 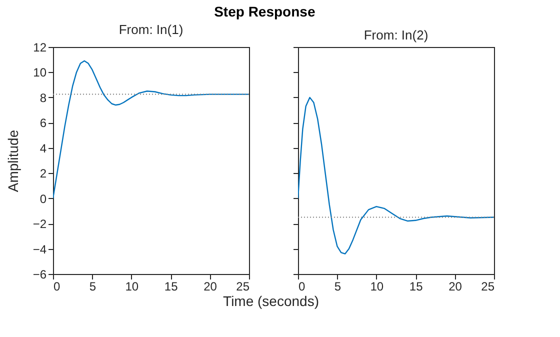 I want to click on y-tick-label: −4, so click(x=39, y=249).